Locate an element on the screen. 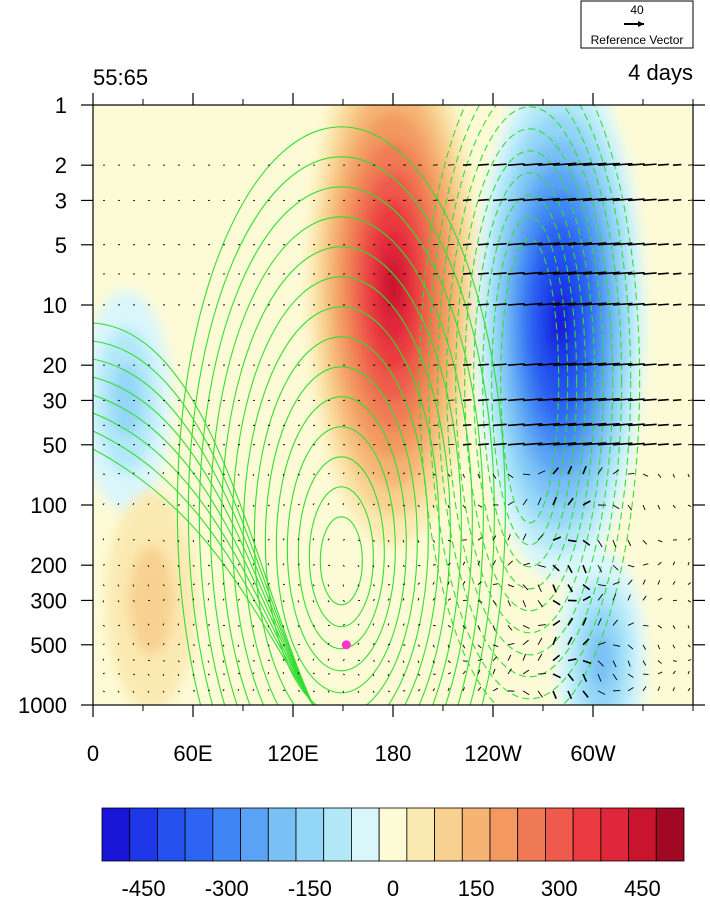 This screenshot has width=710, height=898. y-tick-label: 1000 is located at coordinates (42, 705).